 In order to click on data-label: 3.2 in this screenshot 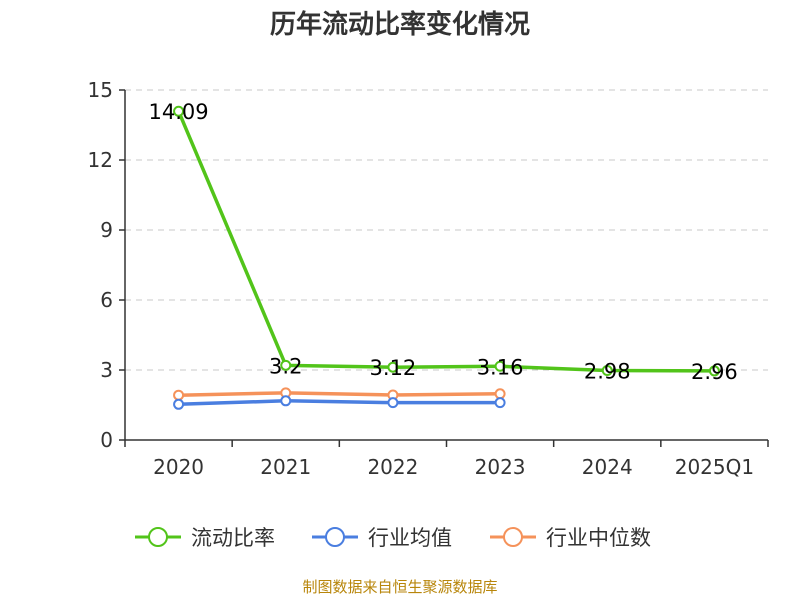, I will do `click(285, 366)`.